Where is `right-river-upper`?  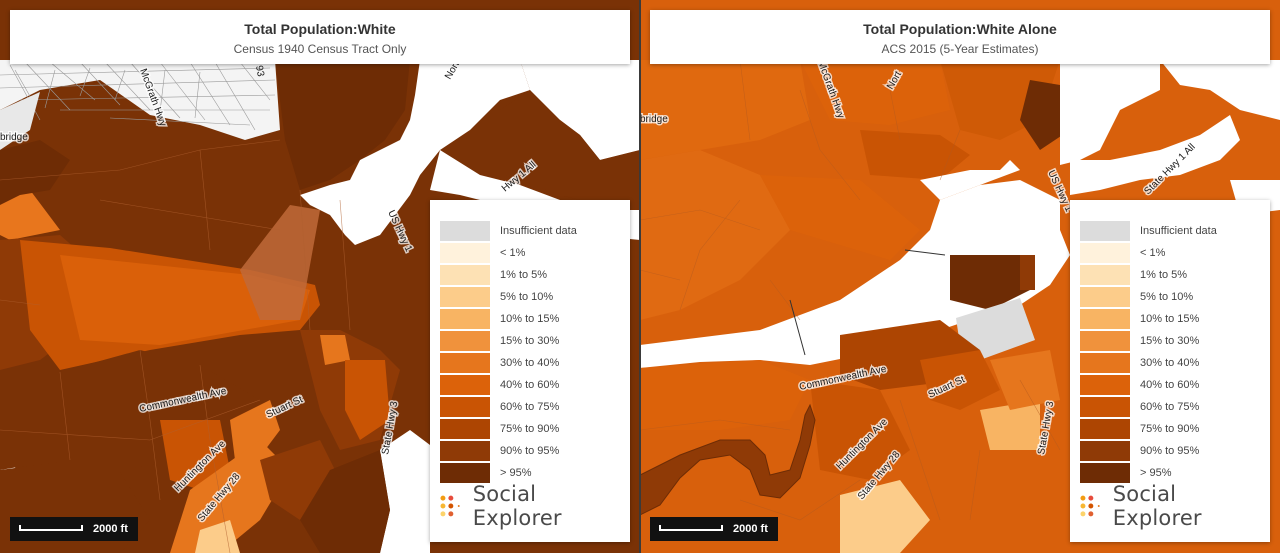 right-river-upper is located at coordinates (970, 180).